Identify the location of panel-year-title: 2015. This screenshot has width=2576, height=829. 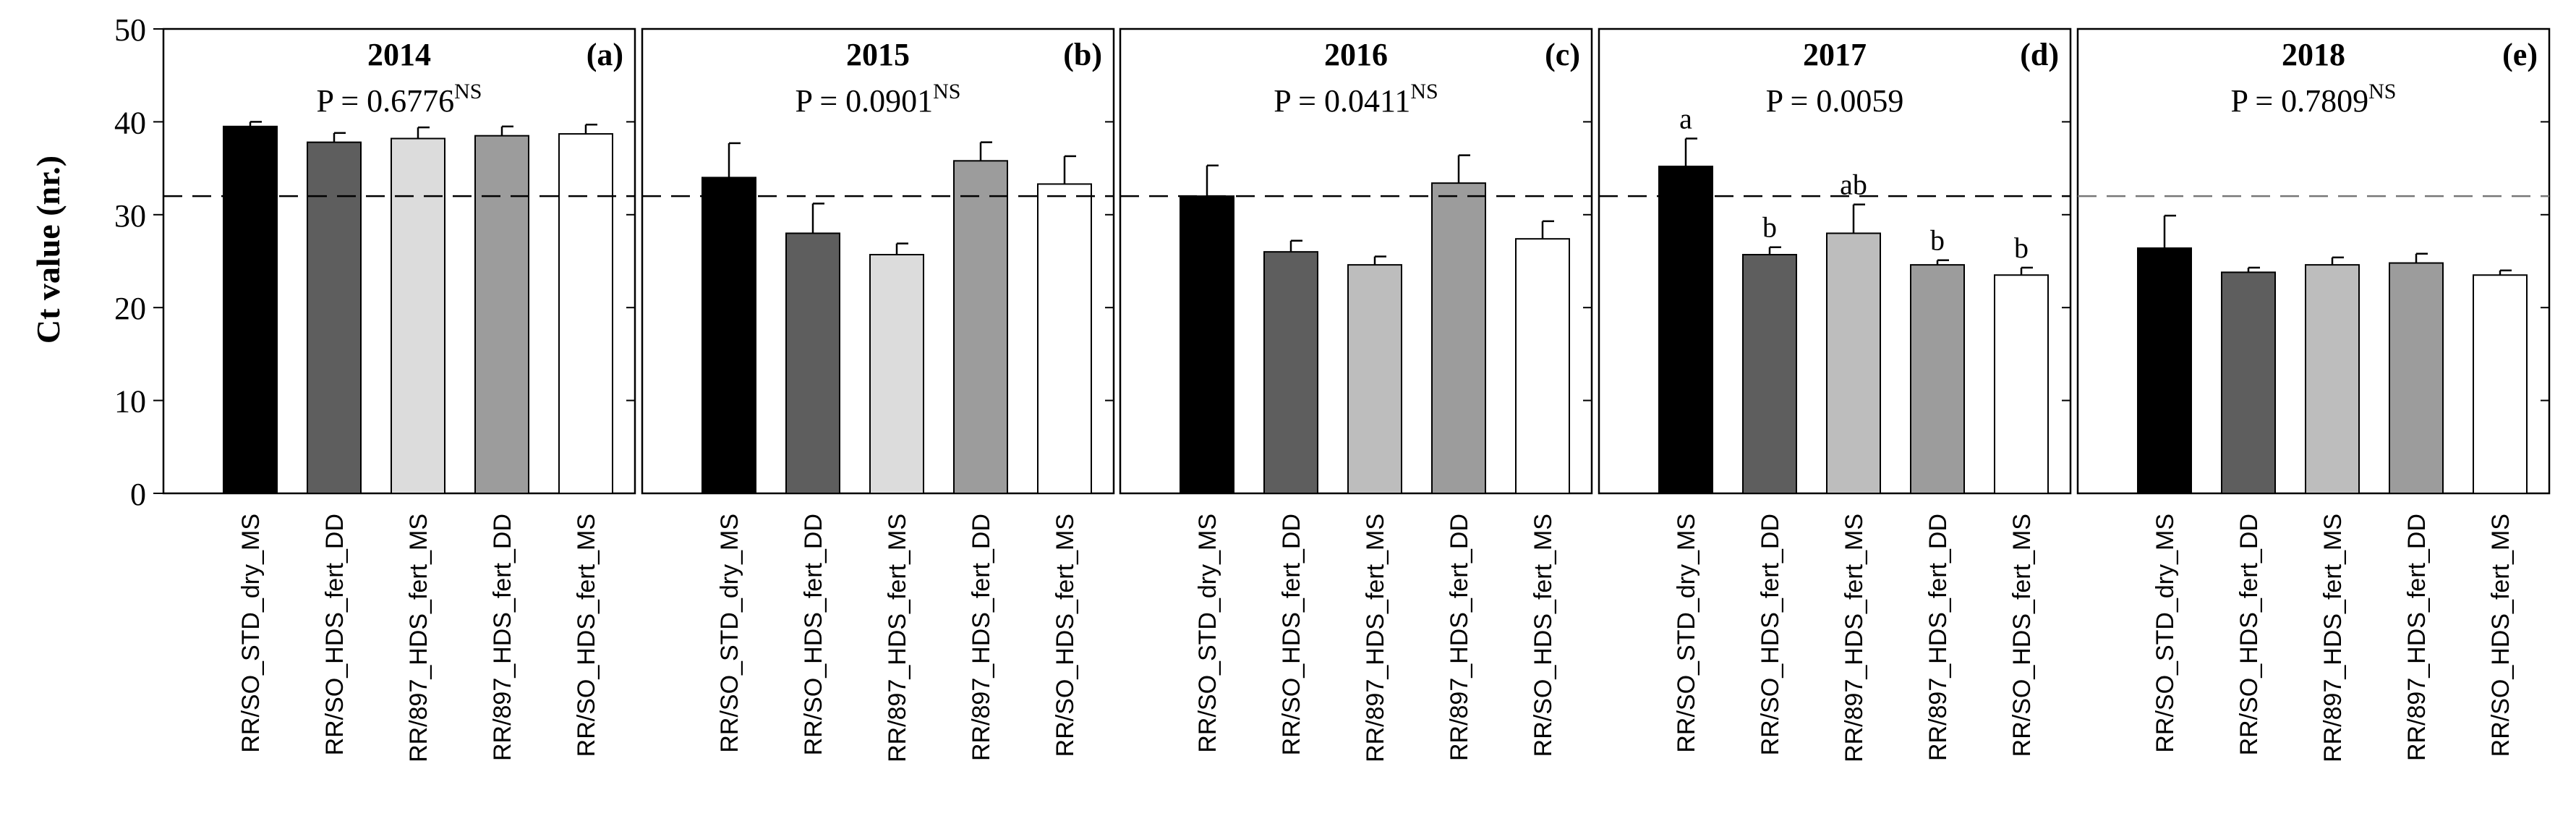
(878, 54).